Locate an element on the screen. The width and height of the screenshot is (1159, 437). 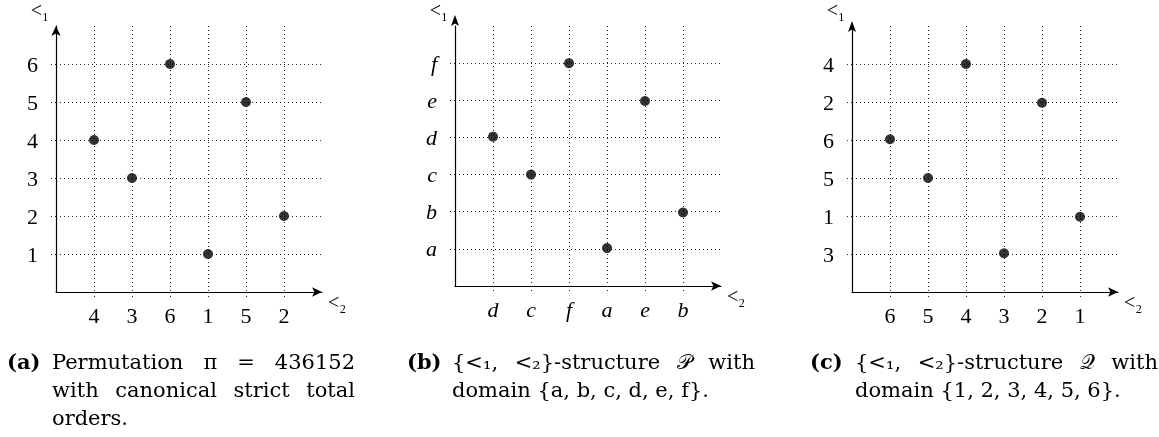
category-label: 5 is located at coordinates (828, 178).